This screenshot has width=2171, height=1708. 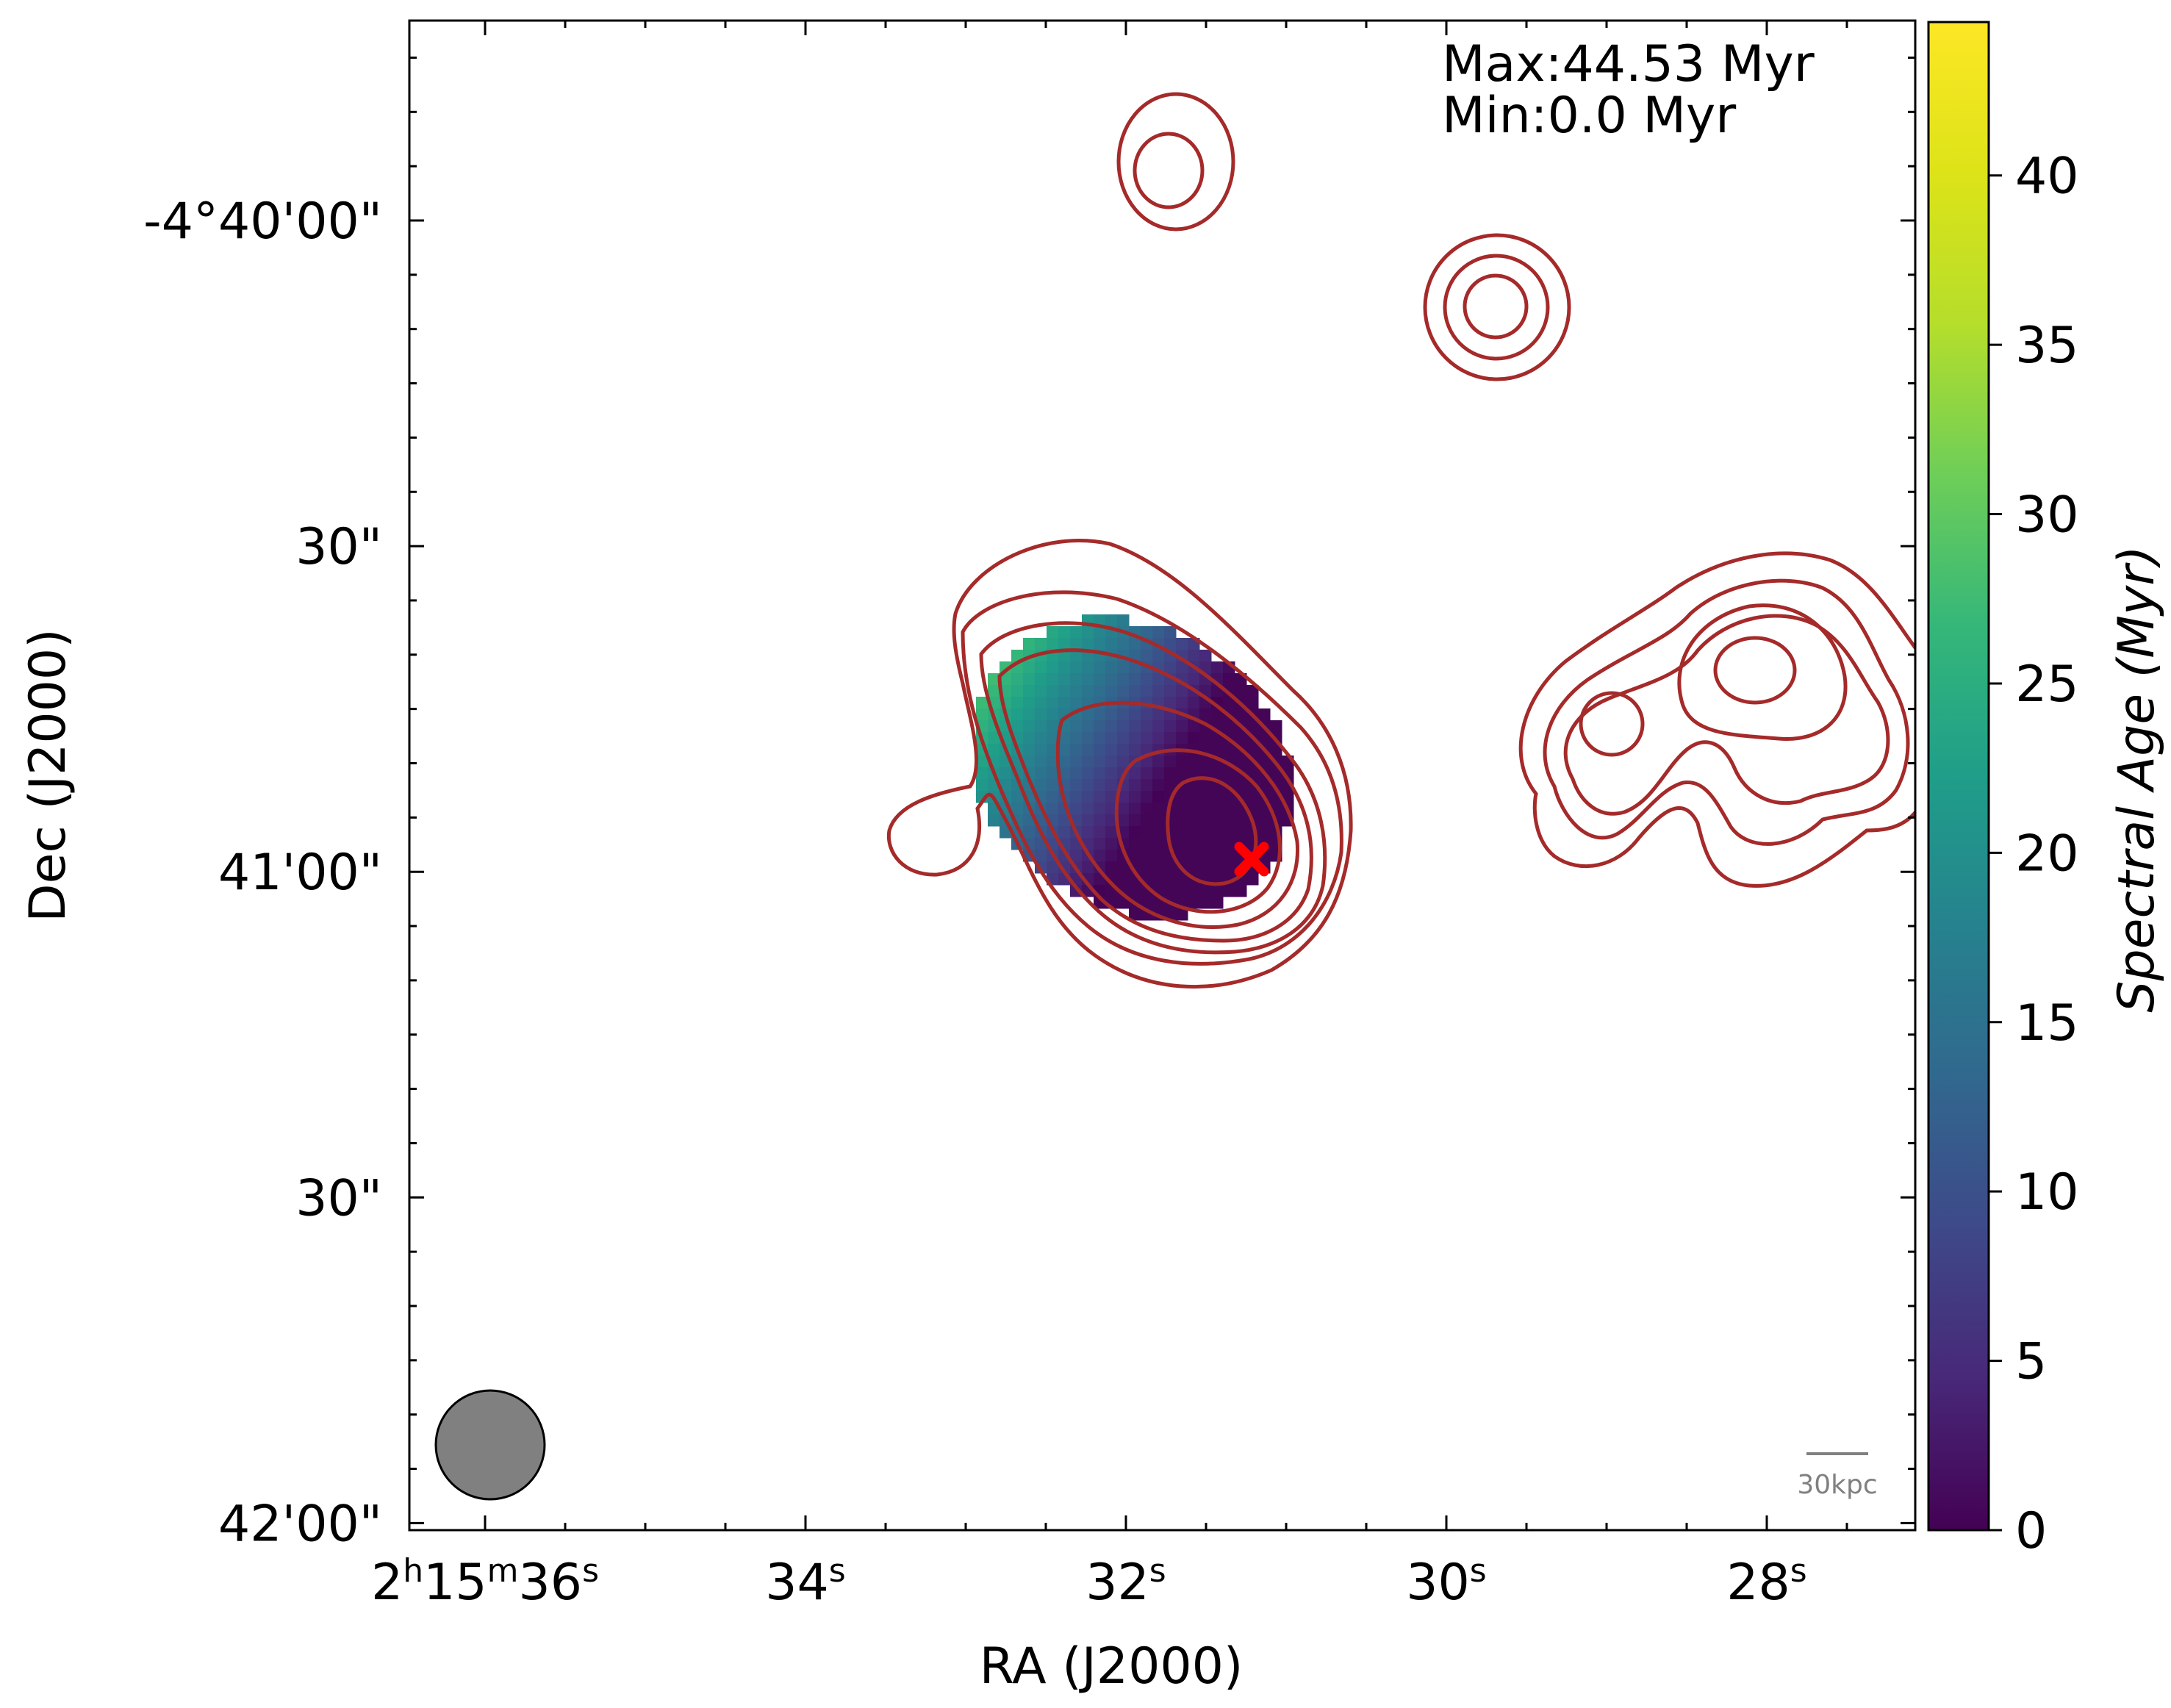 What do you see at coordinates (1251, 859) in the screenshot?
I see `core-position-marker` at bounding box center [1251, 859].